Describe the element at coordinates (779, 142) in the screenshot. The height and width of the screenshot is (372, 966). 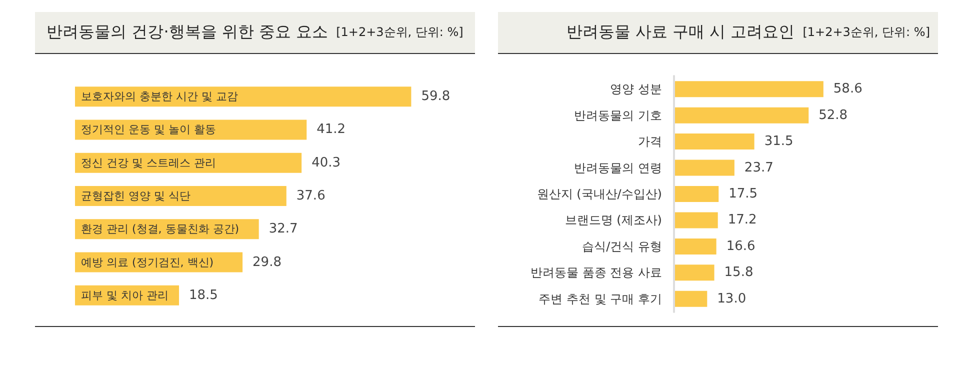
I see `data-label: 31.5` at that location.